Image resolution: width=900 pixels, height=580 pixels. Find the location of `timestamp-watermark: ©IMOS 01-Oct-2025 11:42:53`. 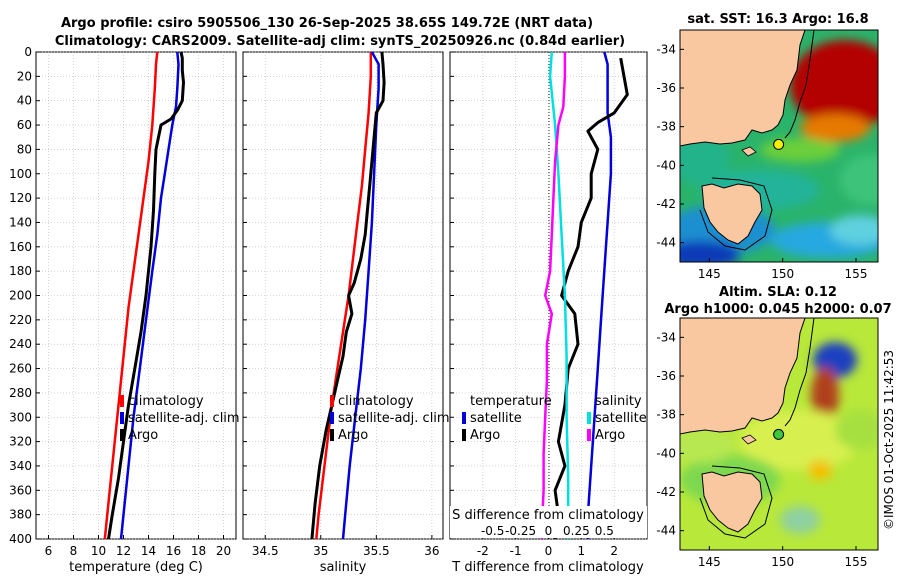

timestamp-watermark: ©IMOS 01-Oct-2025 11:42:53 is located at coordinates (889, 440).